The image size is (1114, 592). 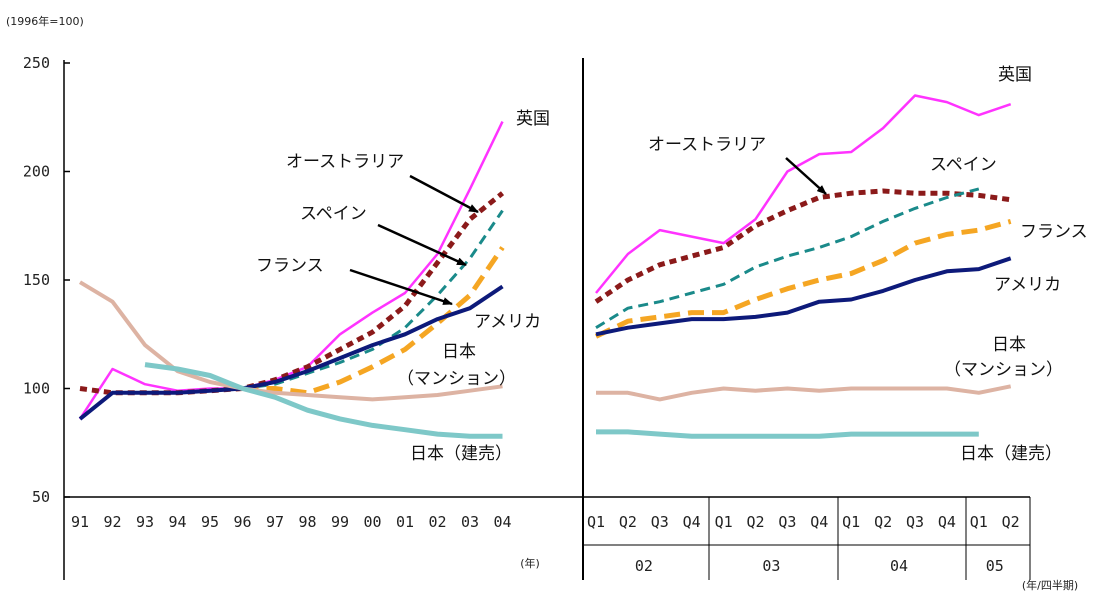 What do you see at coordinates (36, 63) in the screenshot?
I see `y-tick-label: 250` at bounding box center [36, 63].